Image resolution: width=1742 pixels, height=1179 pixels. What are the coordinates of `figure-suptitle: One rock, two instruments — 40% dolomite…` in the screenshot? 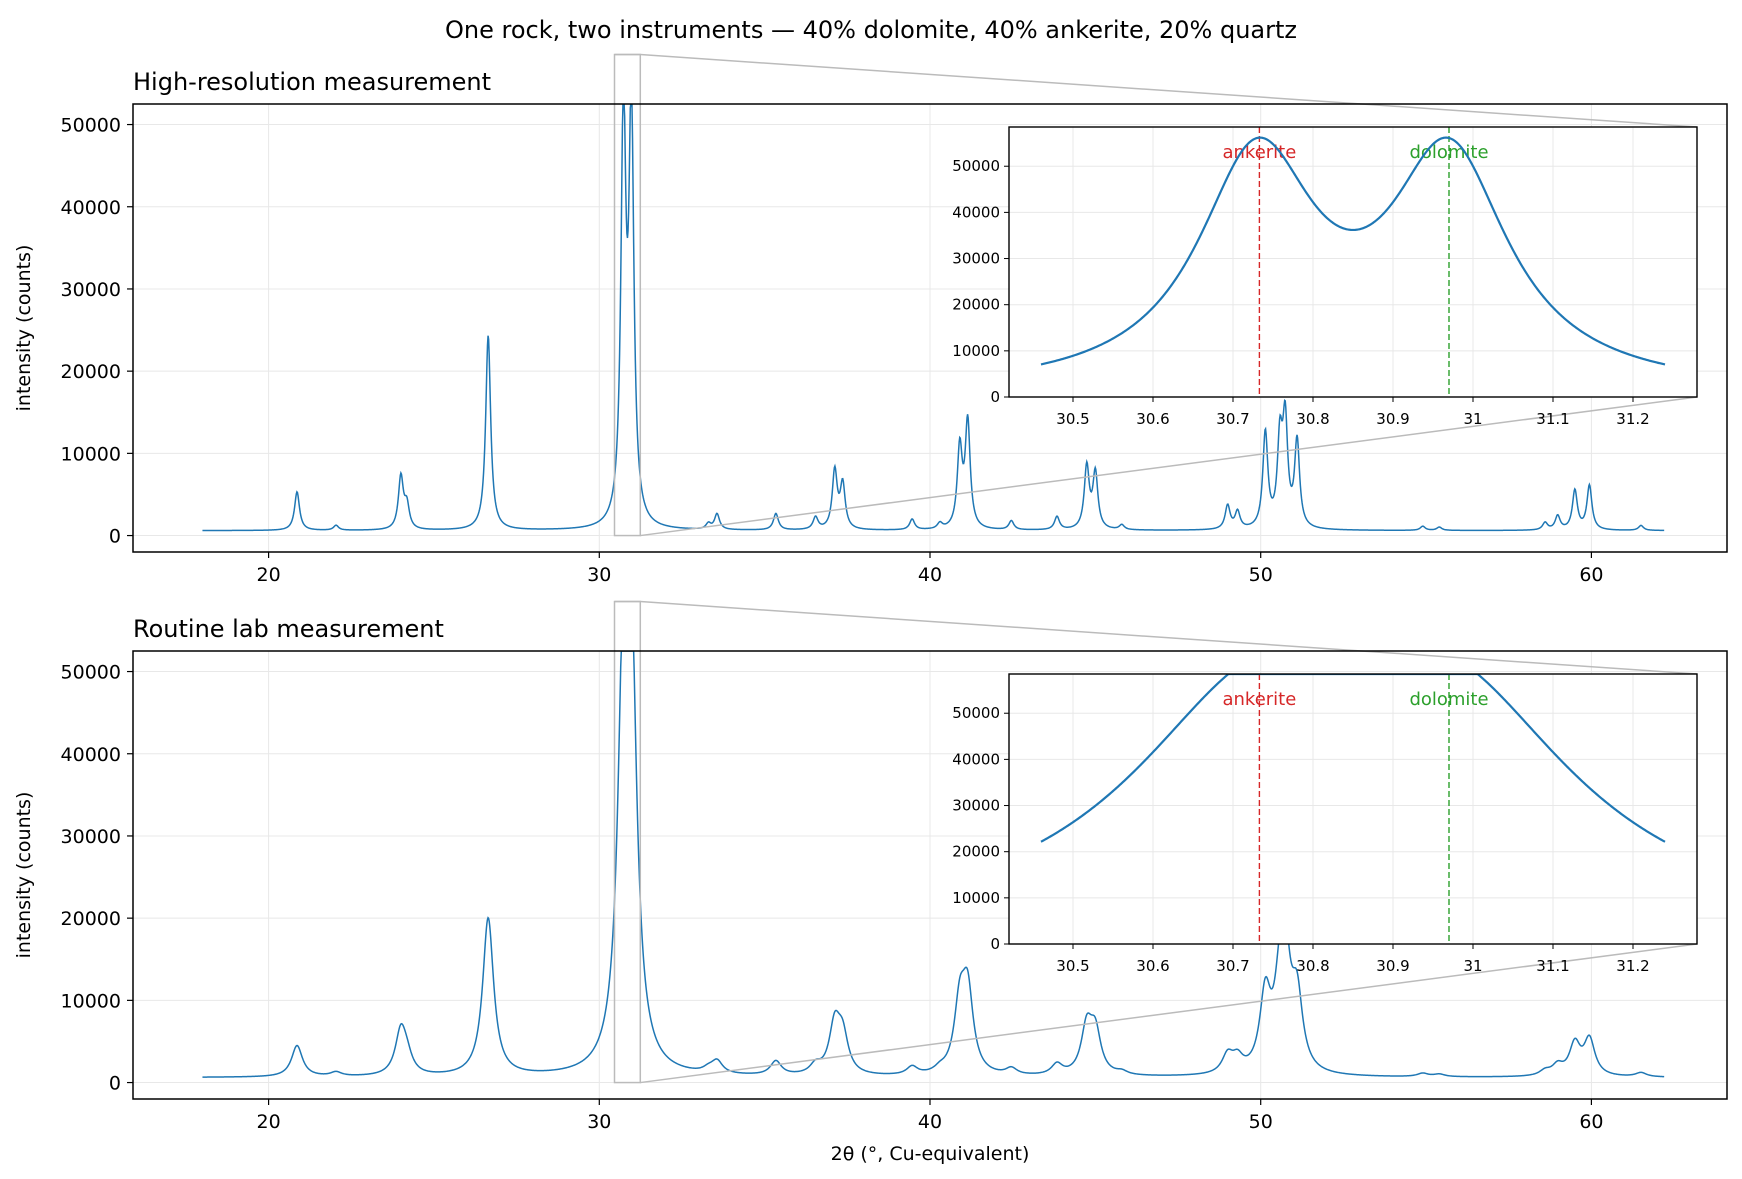 It's located at (871, 30).